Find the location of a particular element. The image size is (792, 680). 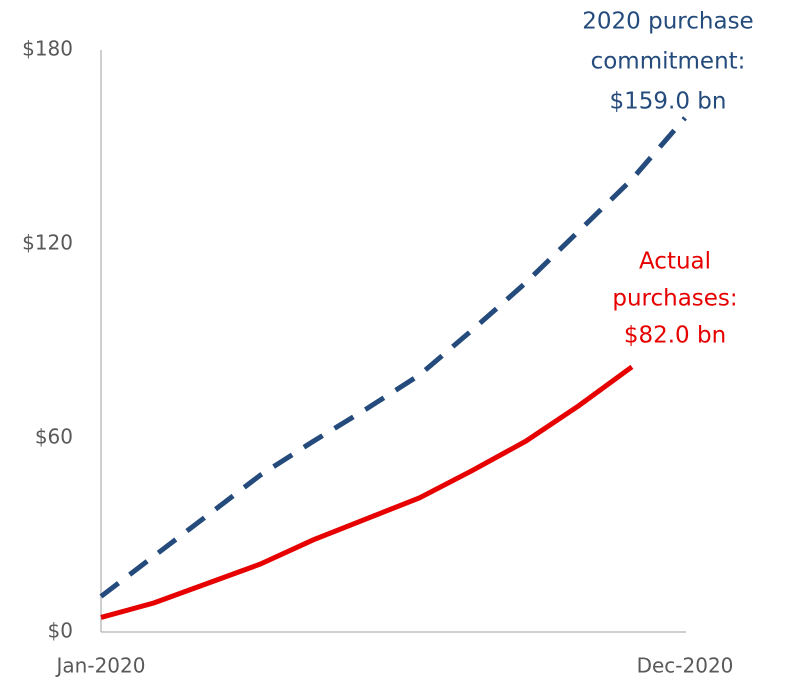

y-tick-label: $180 is located at coordinates (47, 49).